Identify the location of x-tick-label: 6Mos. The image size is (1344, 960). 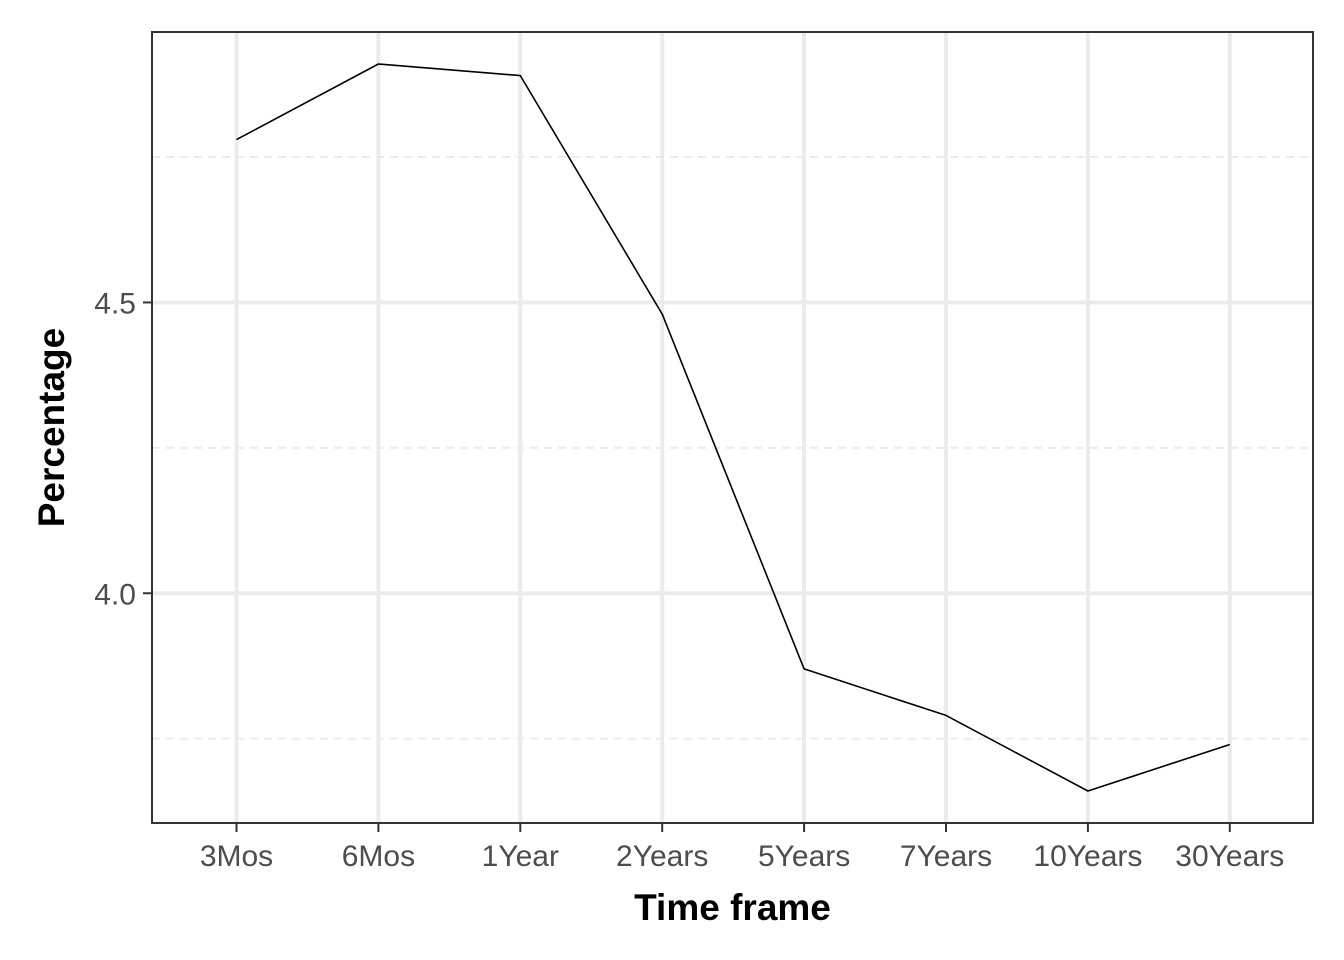
(378, 856).